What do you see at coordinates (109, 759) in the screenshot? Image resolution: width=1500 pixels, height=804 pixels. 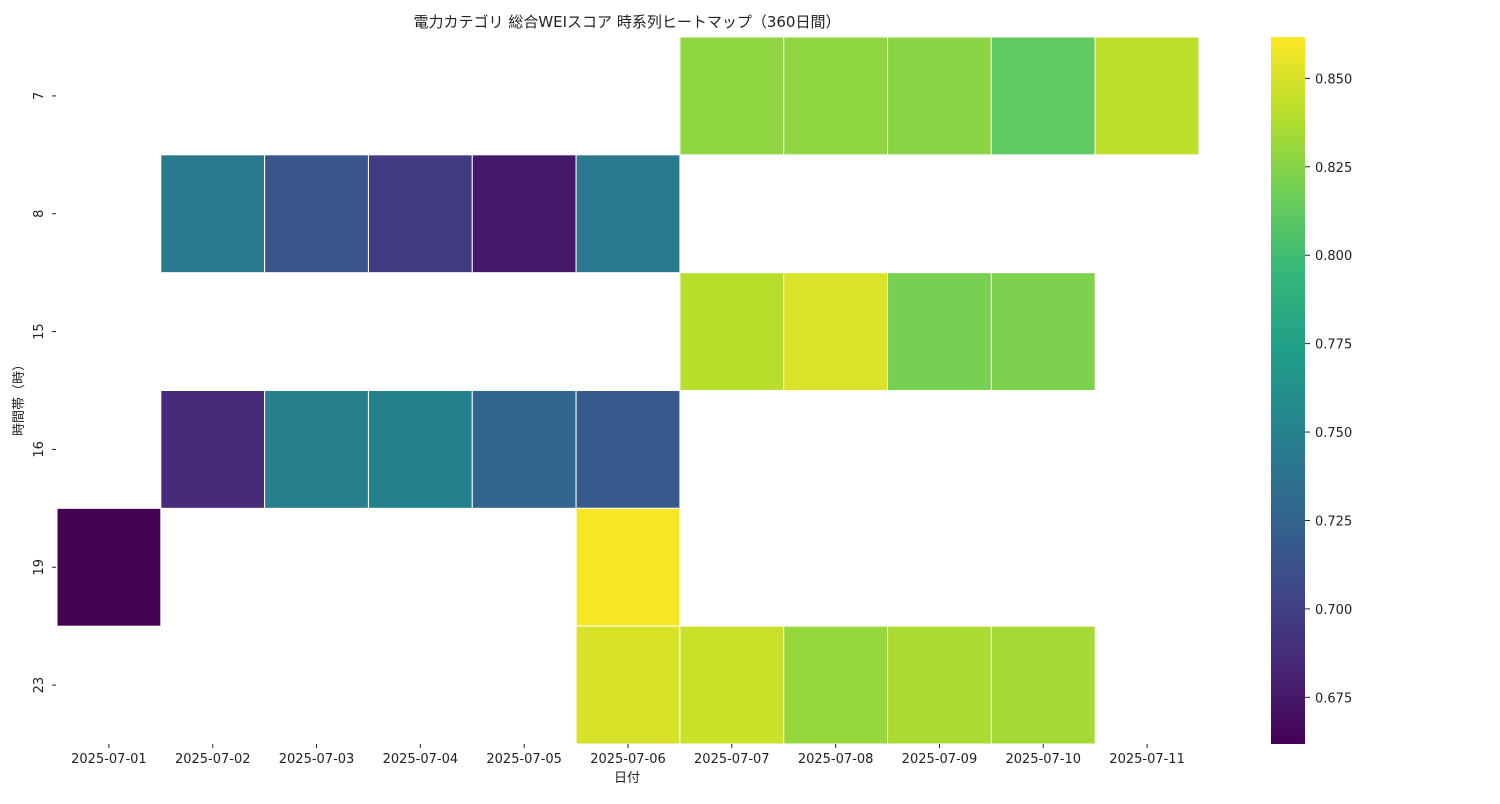 I see `x-tick-label: 2025-07-01` at bounding box center [109, 759].